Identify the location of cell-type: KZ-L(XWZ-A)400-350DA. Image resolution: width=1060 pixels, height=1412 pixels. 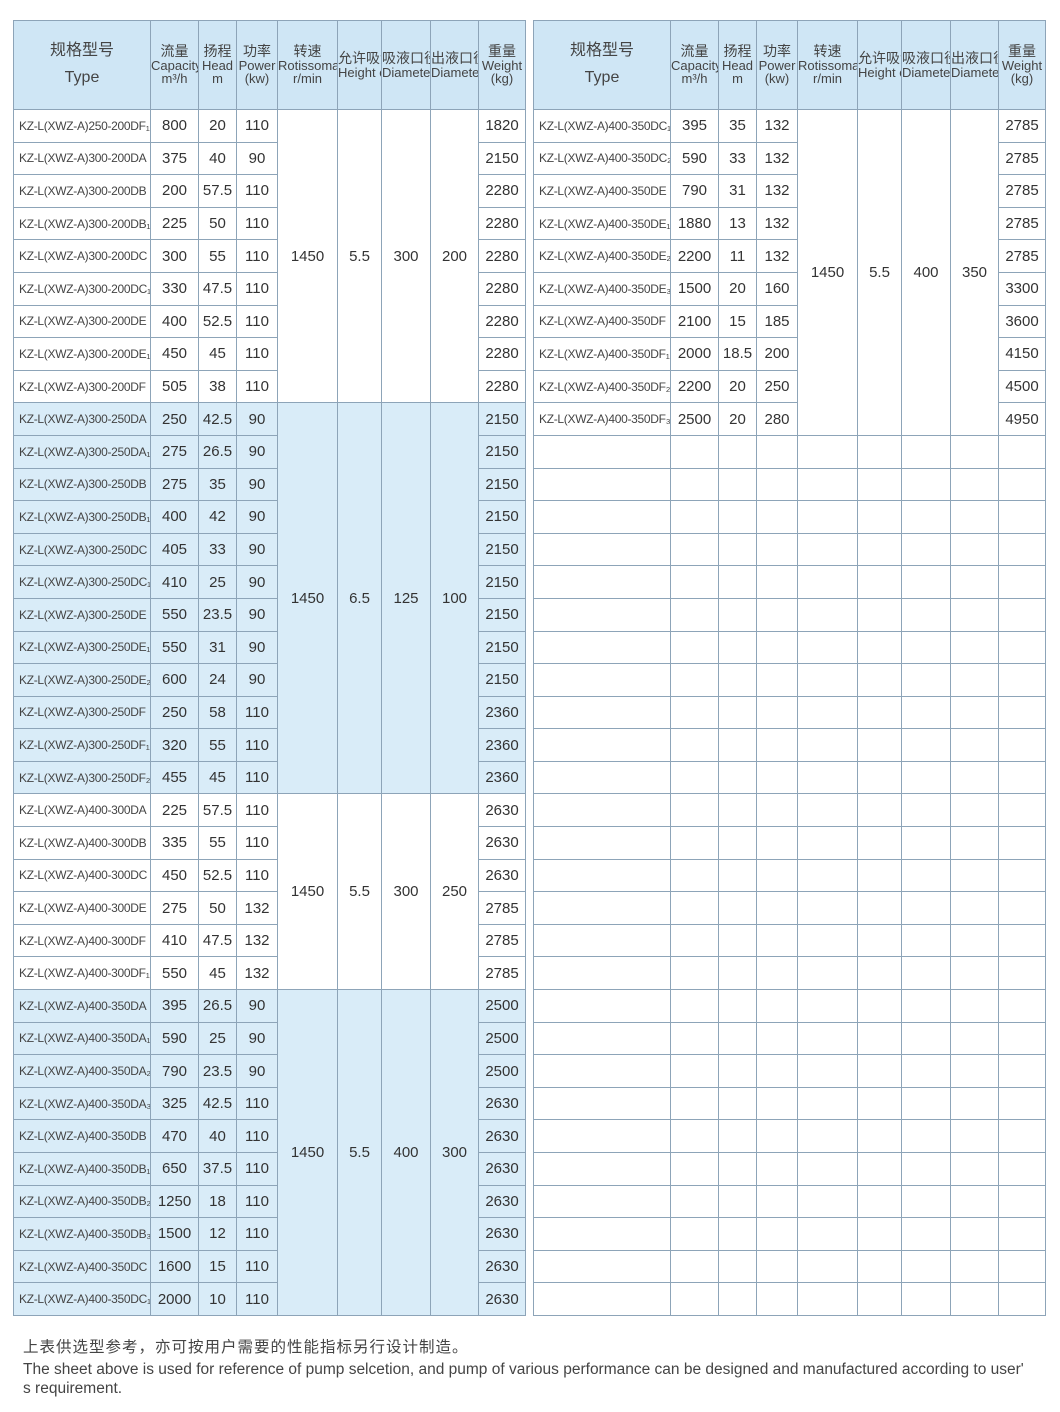
(82, 1006).